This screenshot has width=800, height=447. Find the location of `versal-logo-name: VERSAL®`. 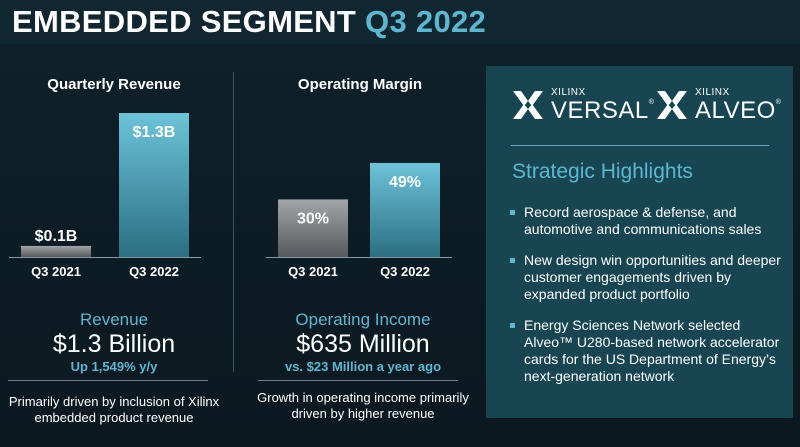

versal-logo-name: VERSAL® is located at coordinates (603, 110).